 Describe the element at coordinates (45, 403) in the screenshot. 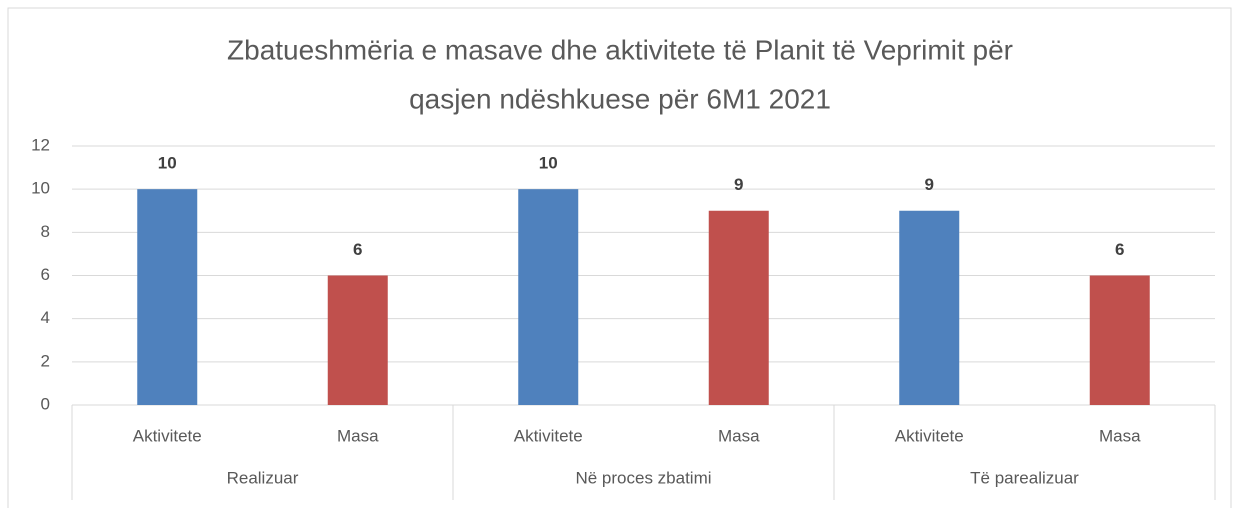

I see `y-tick-label: 0` at that location.